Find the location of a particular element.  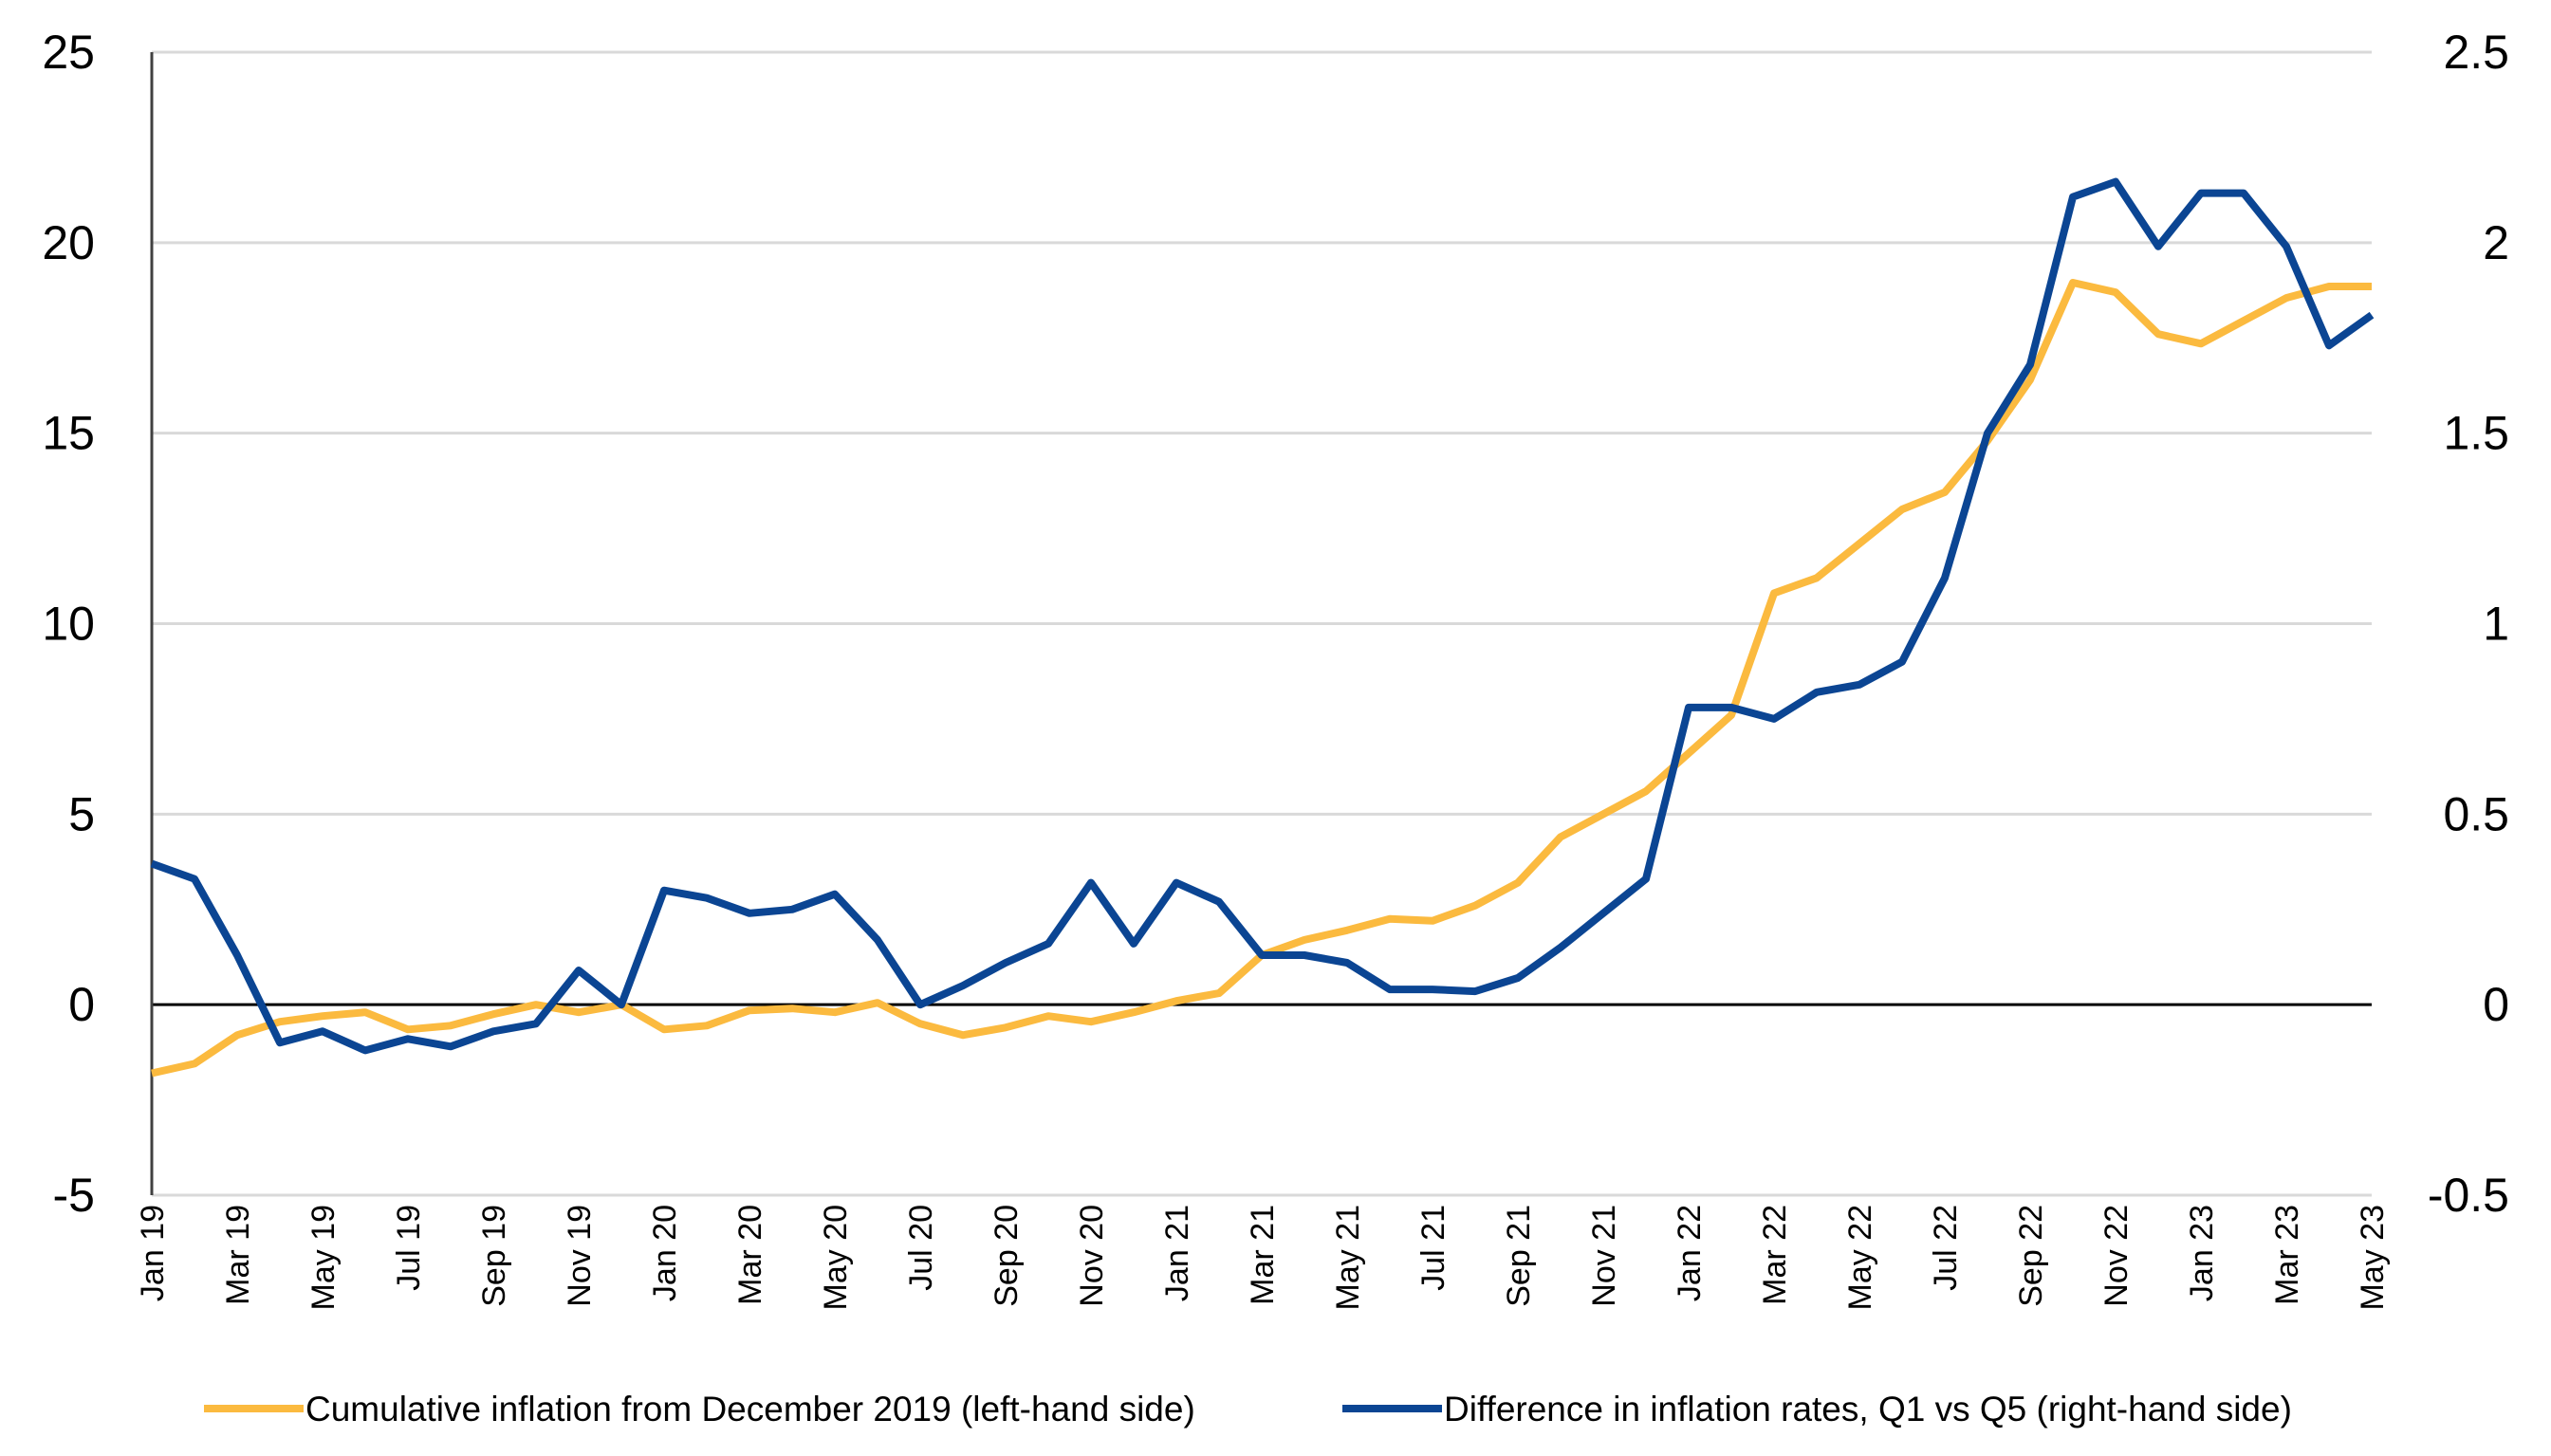

x-tick-label: May 23 is located at coordinates (2373, 1258).